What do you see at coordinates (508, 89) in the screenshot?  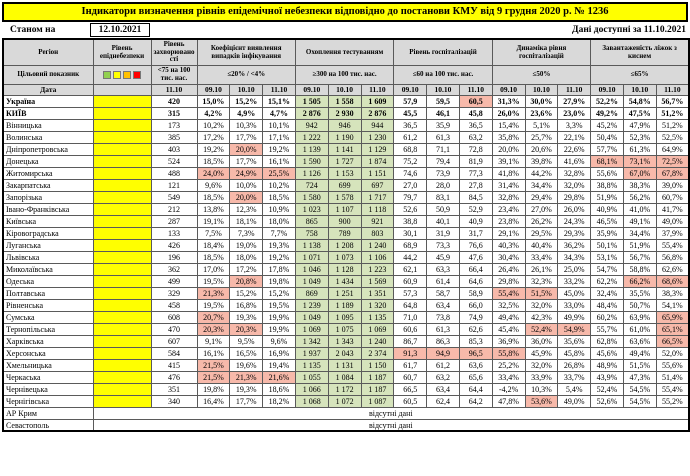 I see `date-cell: 09.10` at bounding box center [508, 89].